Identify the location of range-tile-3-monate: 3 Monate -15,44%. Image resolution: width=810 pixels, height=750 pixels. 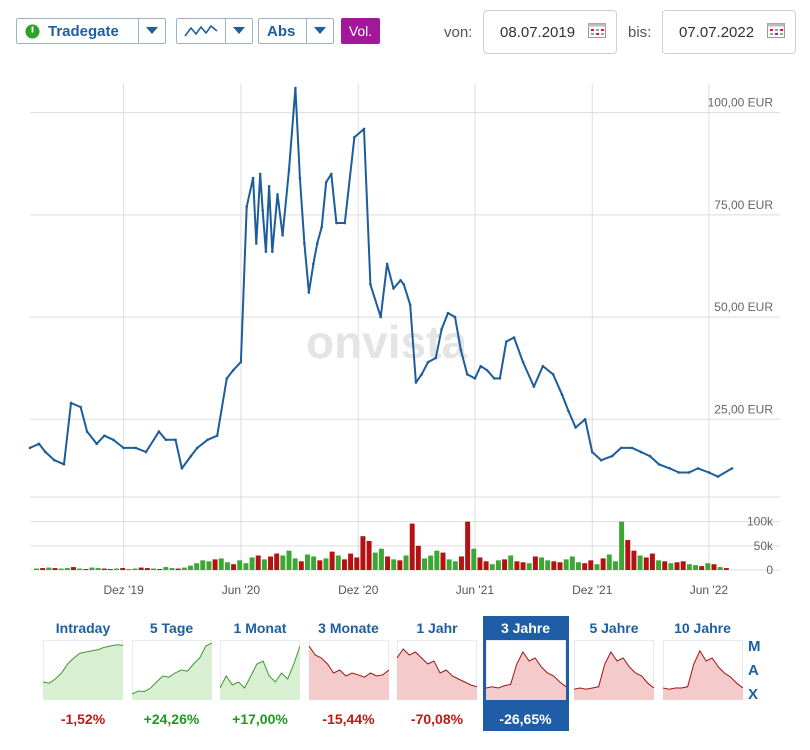
(349, 673).